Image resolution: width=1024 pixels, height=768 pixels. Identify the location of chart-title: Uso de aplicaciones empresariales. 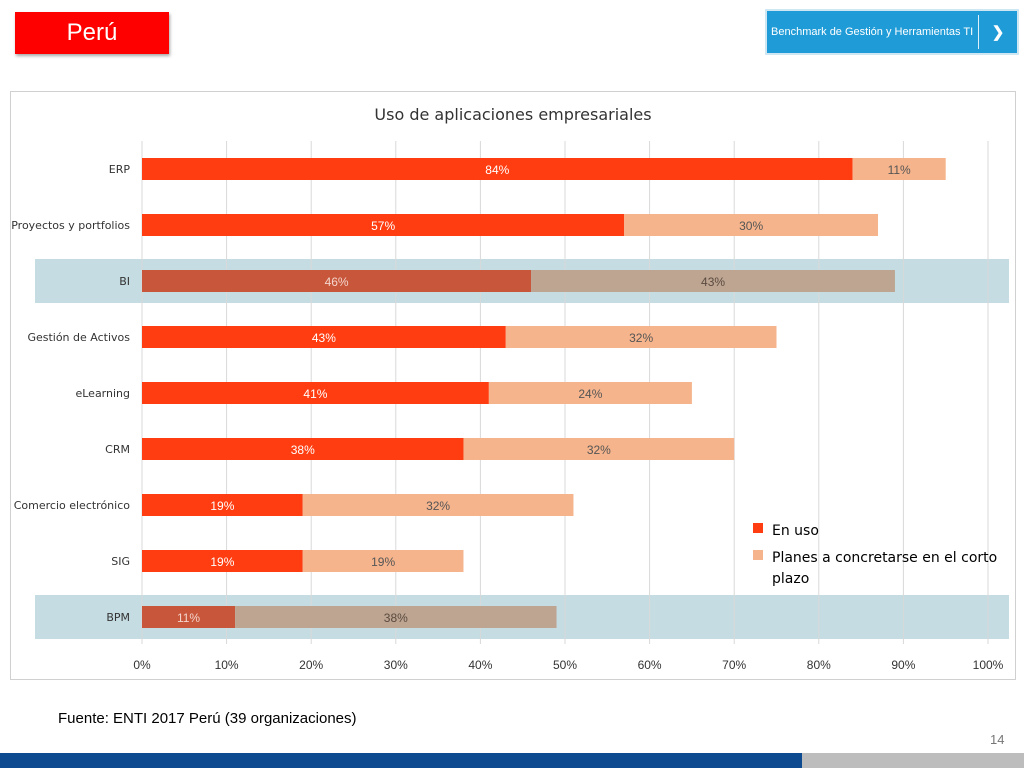
(512, 114).